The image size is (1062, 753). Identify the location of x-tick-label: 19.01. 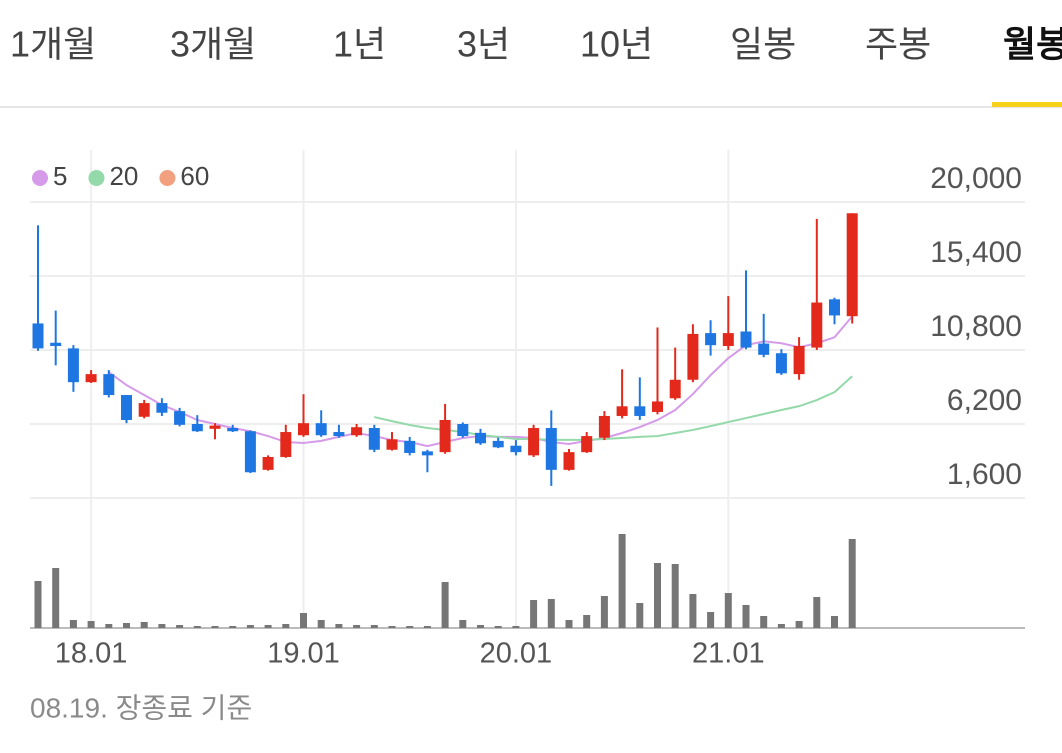
(303, 654).